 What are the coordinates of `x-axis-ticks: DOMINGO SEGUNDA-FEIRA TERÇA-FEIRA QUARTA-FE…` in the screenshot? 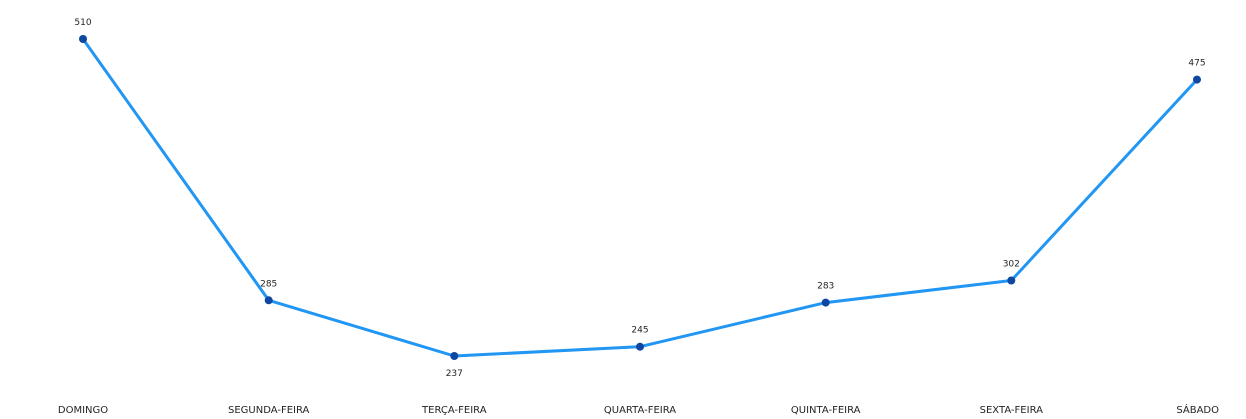 It's located at (638, 409).